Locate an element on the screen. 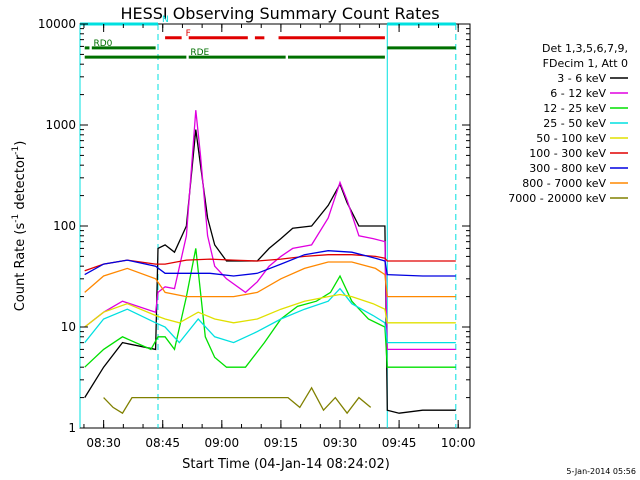 The image size is (640, 480). y-axis-label-end: ) is located at coordinates (20, 143).